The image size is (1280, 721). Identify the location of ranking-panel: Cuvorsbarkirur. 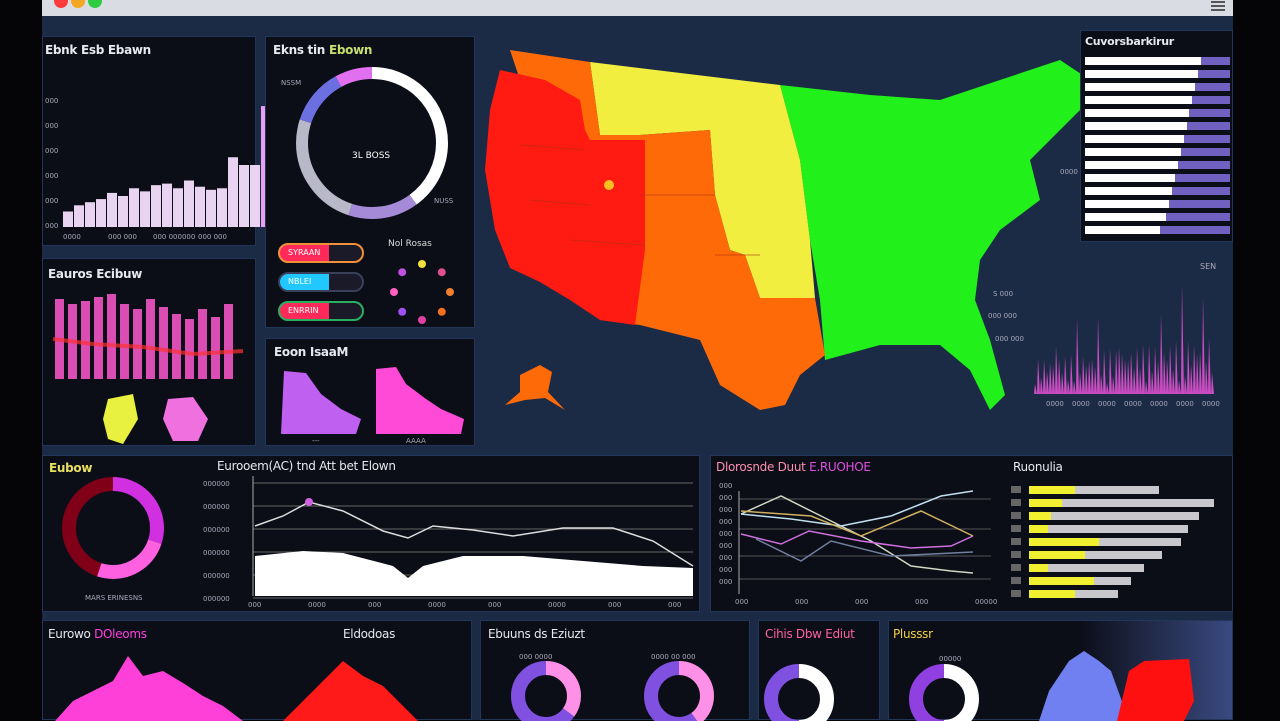
(1156, 136).